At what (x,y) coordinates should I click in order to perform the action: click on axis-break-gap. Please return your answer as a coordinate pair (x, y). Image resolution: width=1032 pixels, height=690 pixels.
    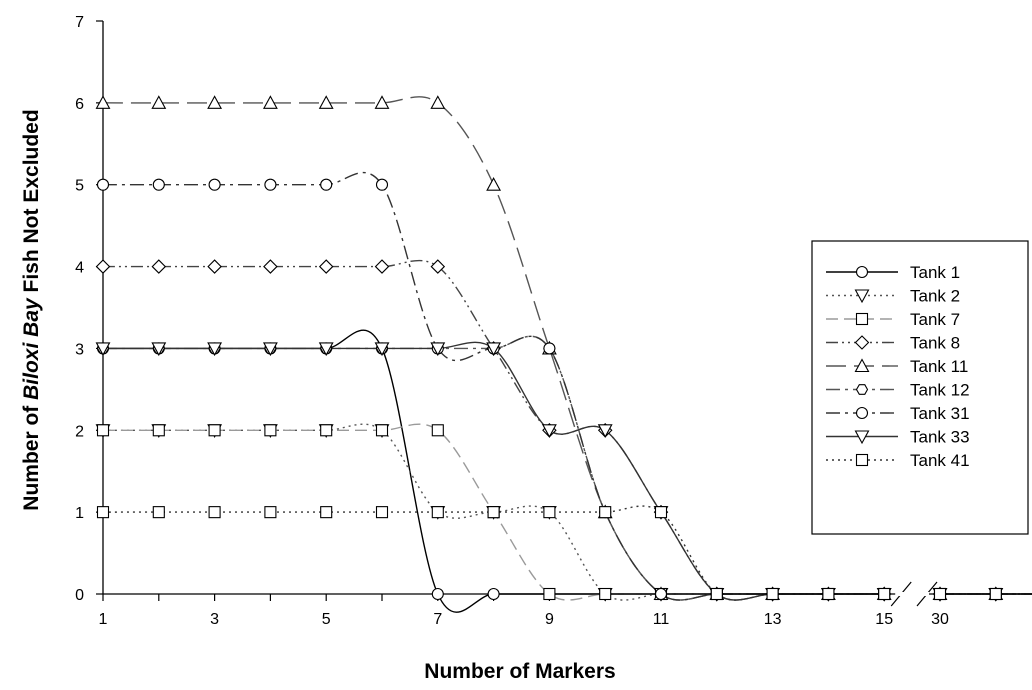
    Looking at the image, I should click on (912, 594).